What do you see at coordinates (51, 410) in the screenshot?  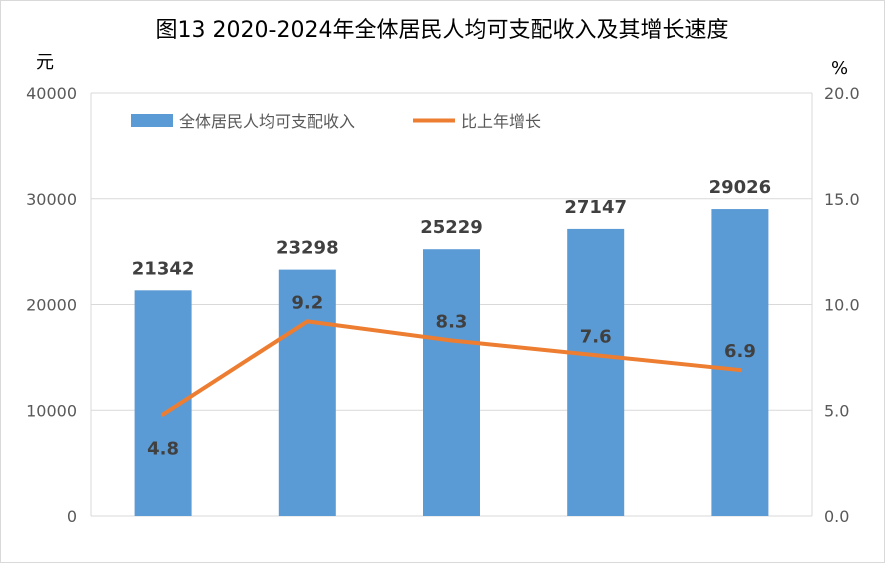 I see `y-left-tick-label: 10000` at bounding box center [51, 410].